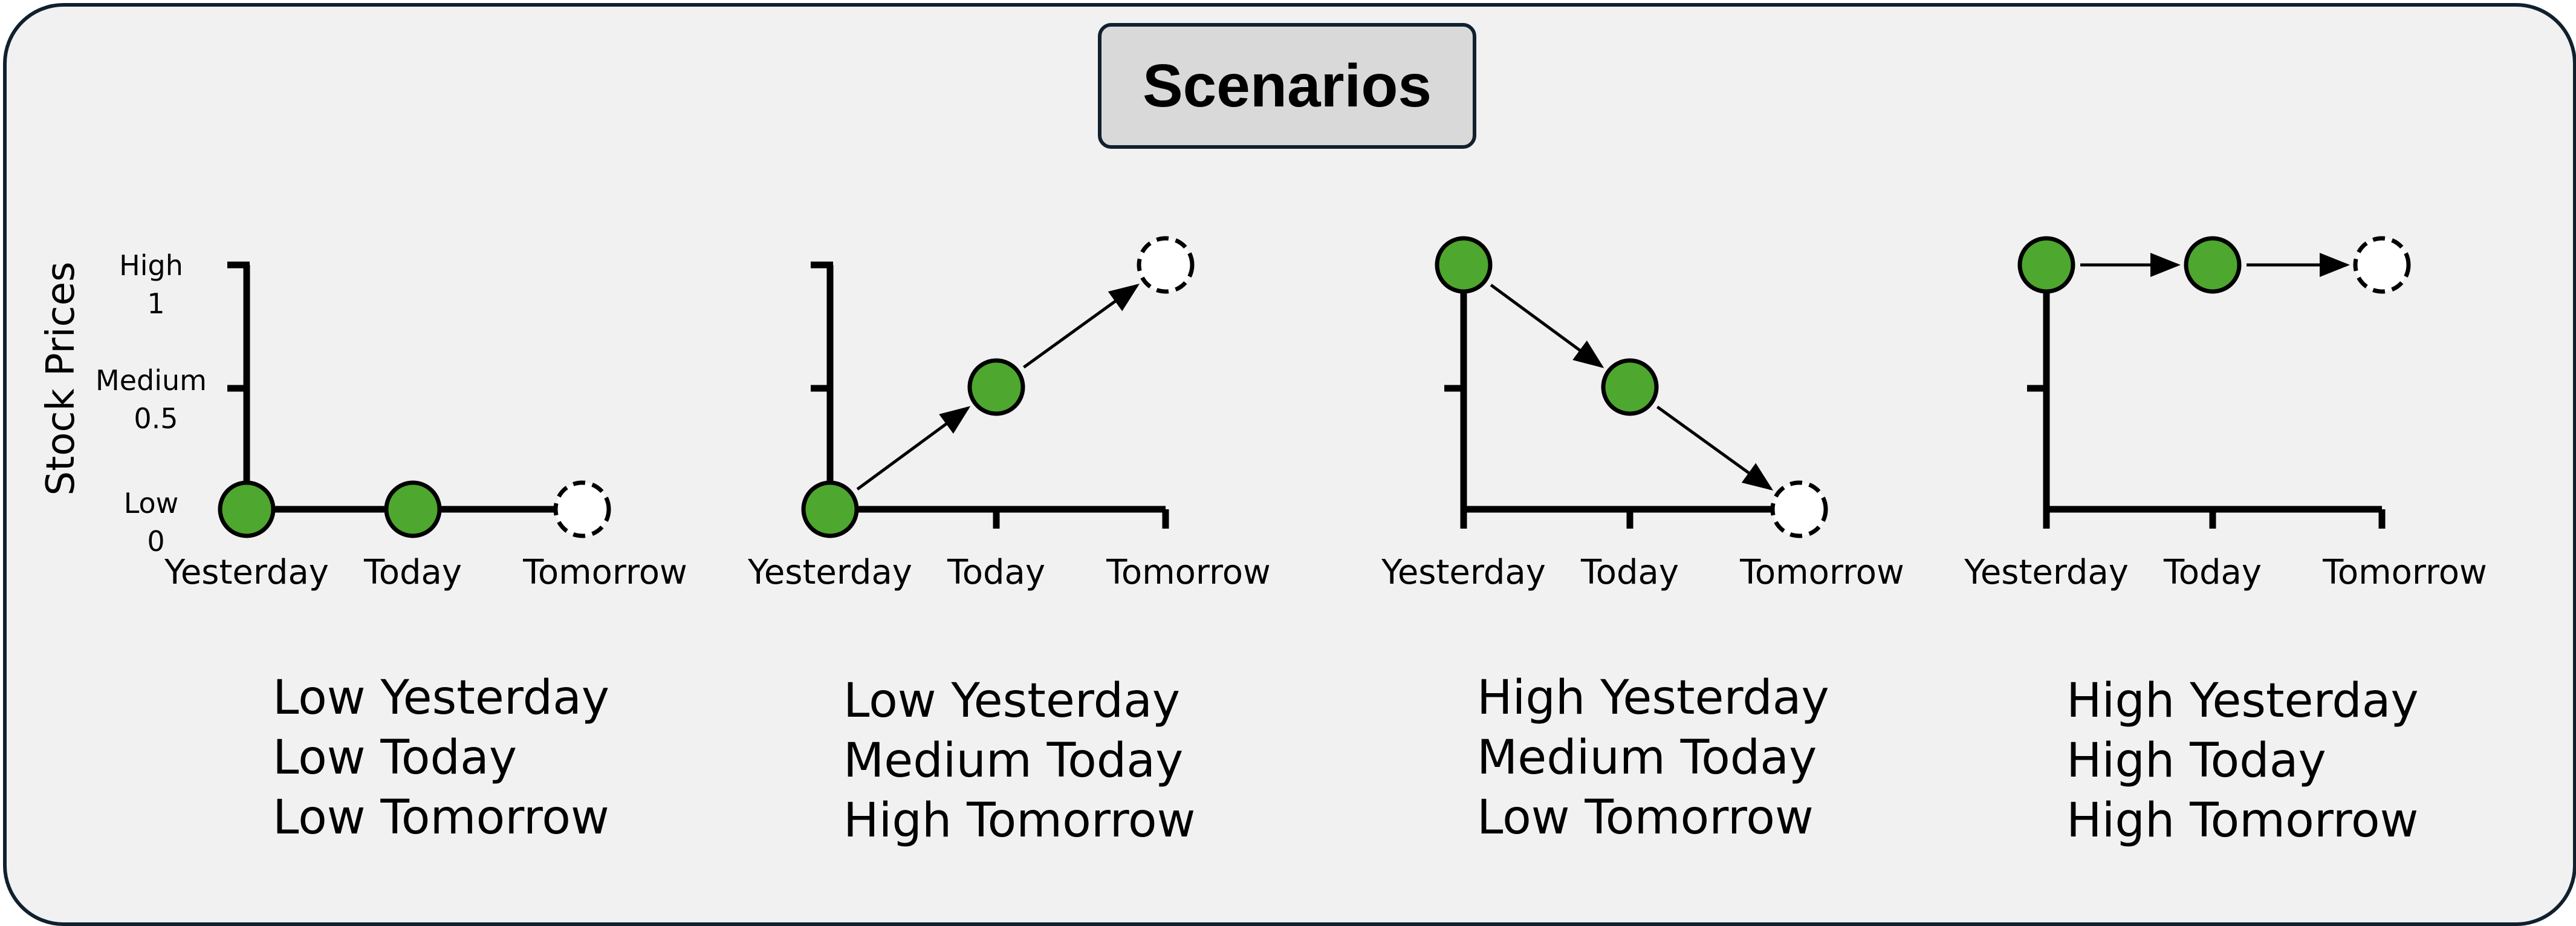 The width and height of the screenshot is (2576, 926). Describe the element at coordinates (395, 758) in the screenshot. I see `caption-line: Low Today` at that location.